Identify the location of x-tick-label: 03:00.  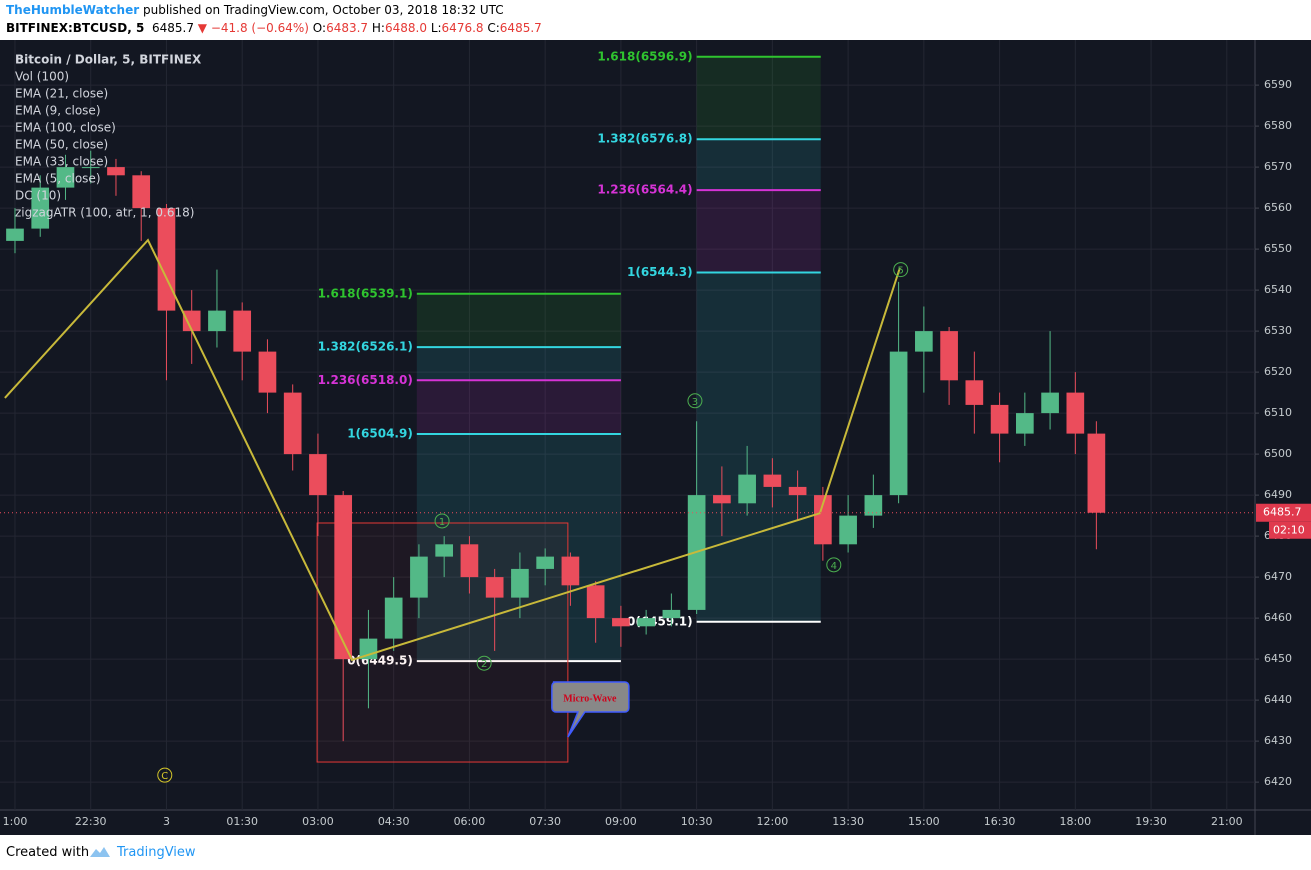
(318, 821).